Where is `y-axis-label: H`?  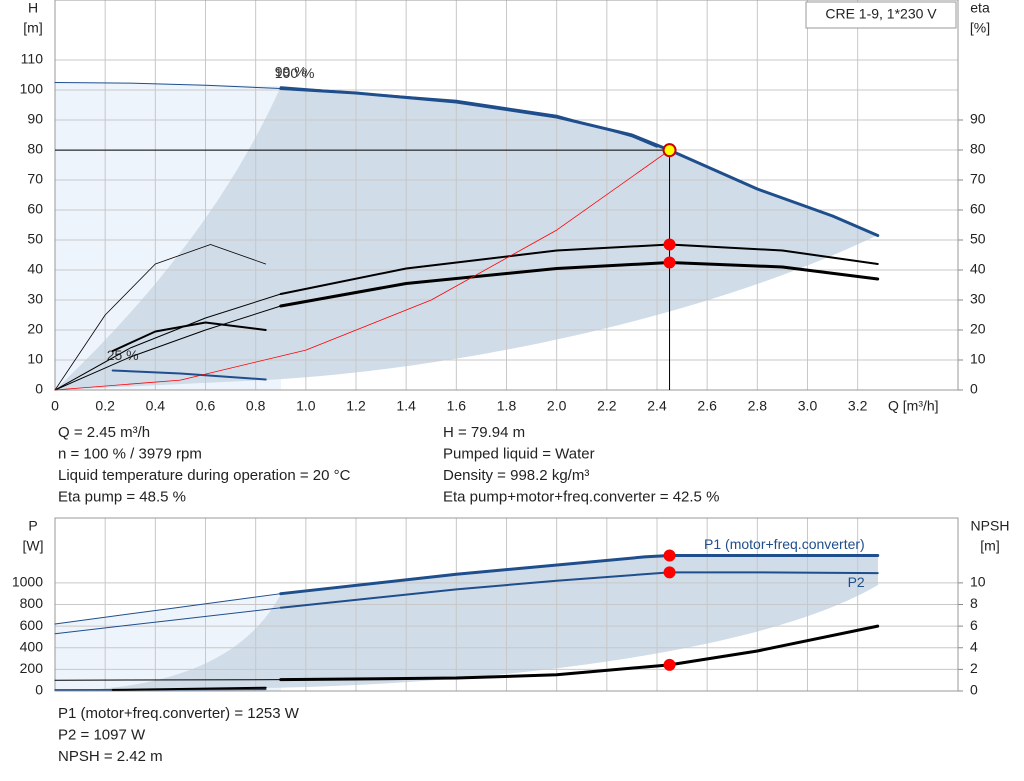
y-axis-label: H is located at coordinates (33, 8).